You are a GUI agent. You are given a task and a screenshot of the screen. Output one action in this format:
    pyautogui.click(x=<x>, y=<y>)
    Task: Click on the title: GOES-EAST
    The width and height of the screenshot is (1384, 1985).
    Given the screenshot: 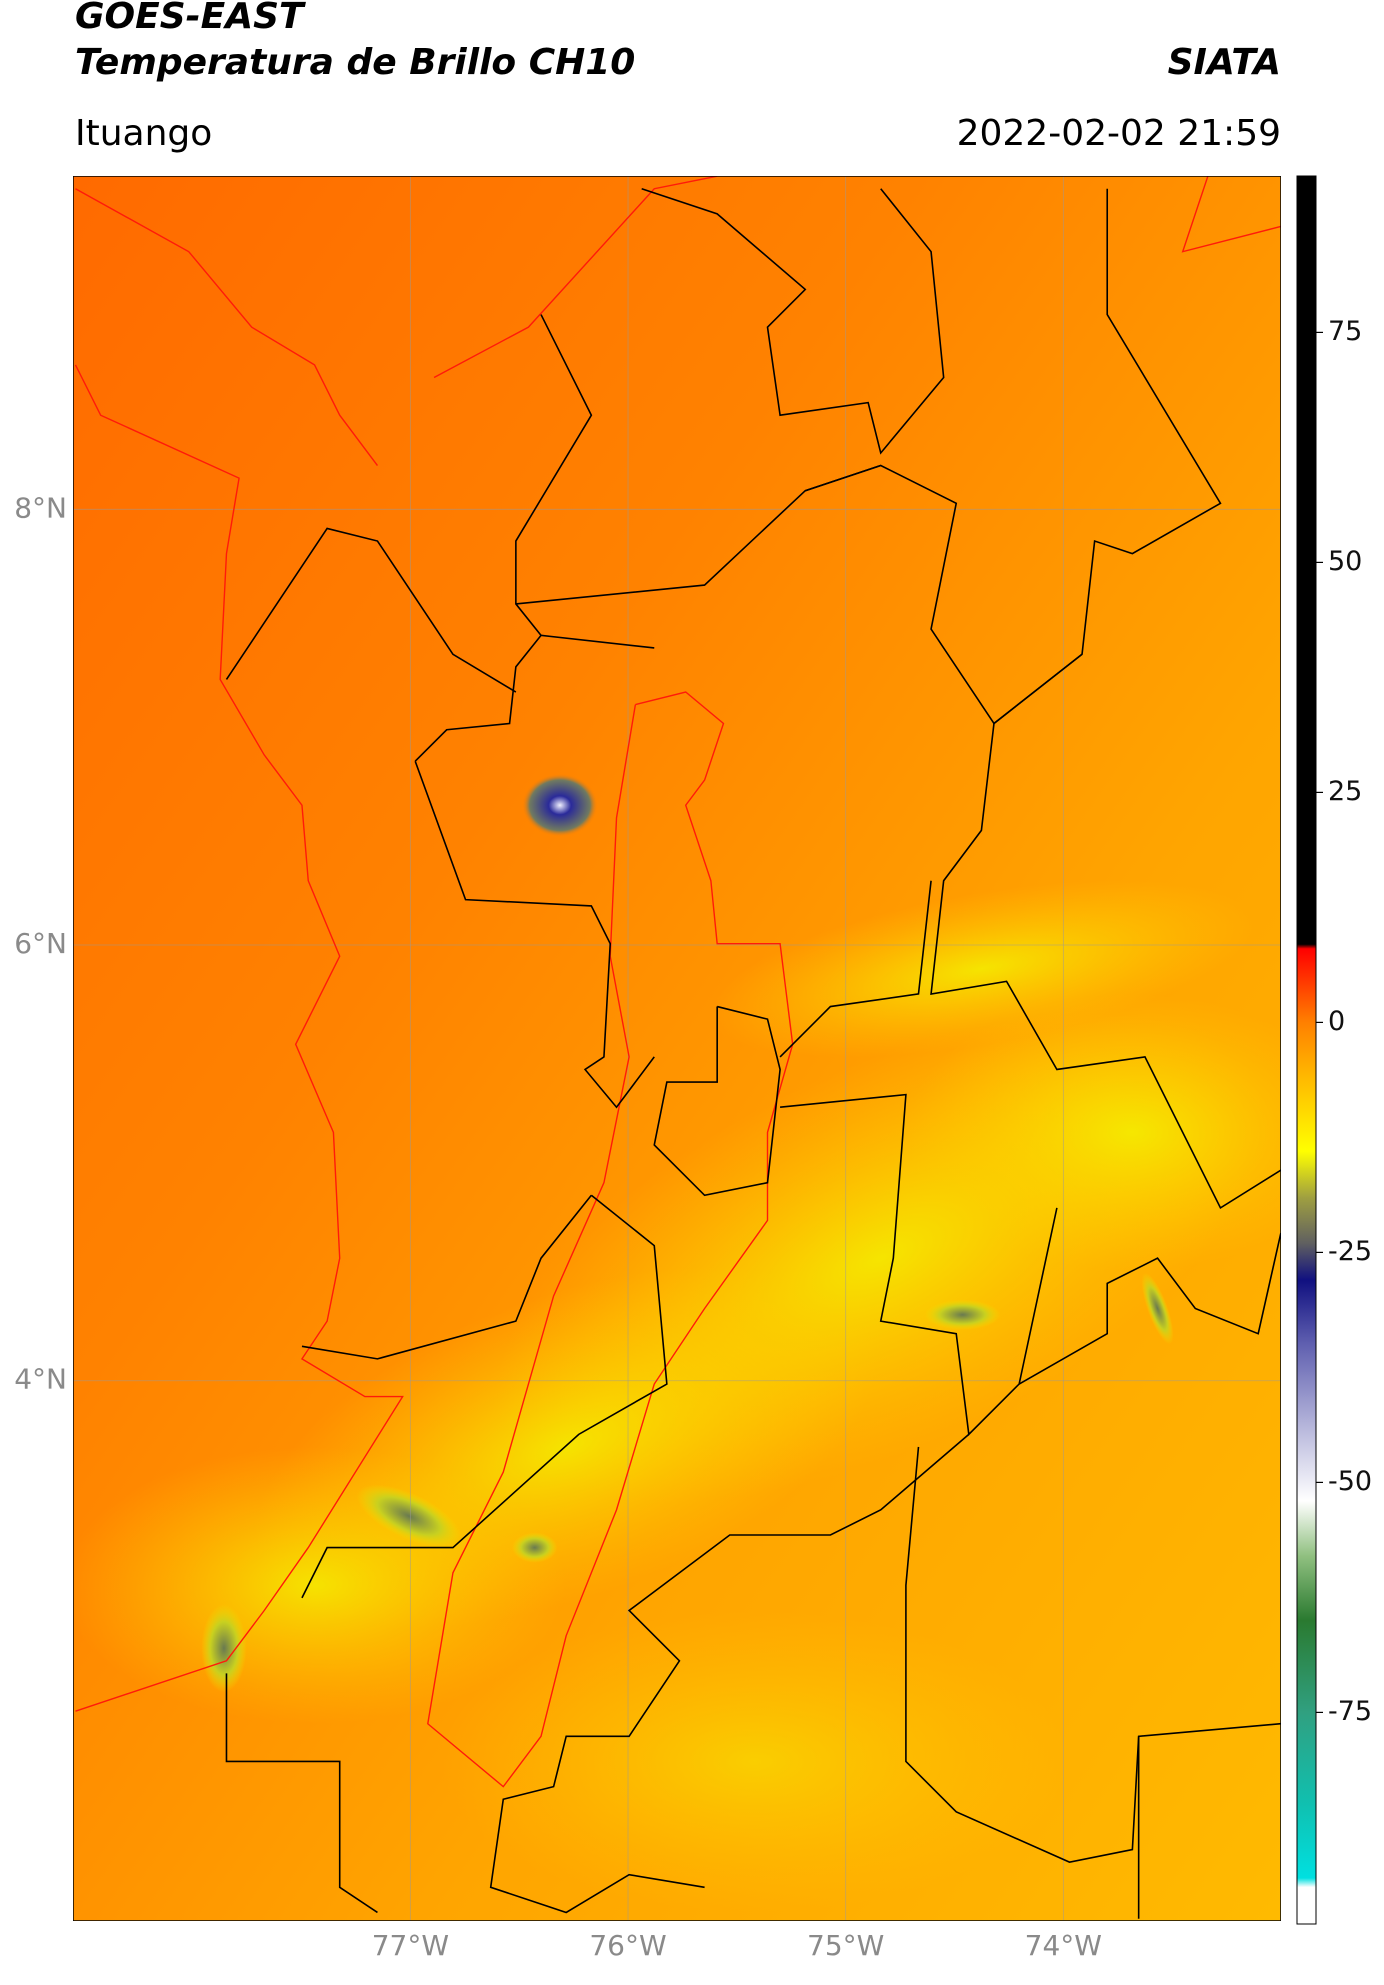 What is the action you would take?
    pyautogui.click(x=190, y=18)
    